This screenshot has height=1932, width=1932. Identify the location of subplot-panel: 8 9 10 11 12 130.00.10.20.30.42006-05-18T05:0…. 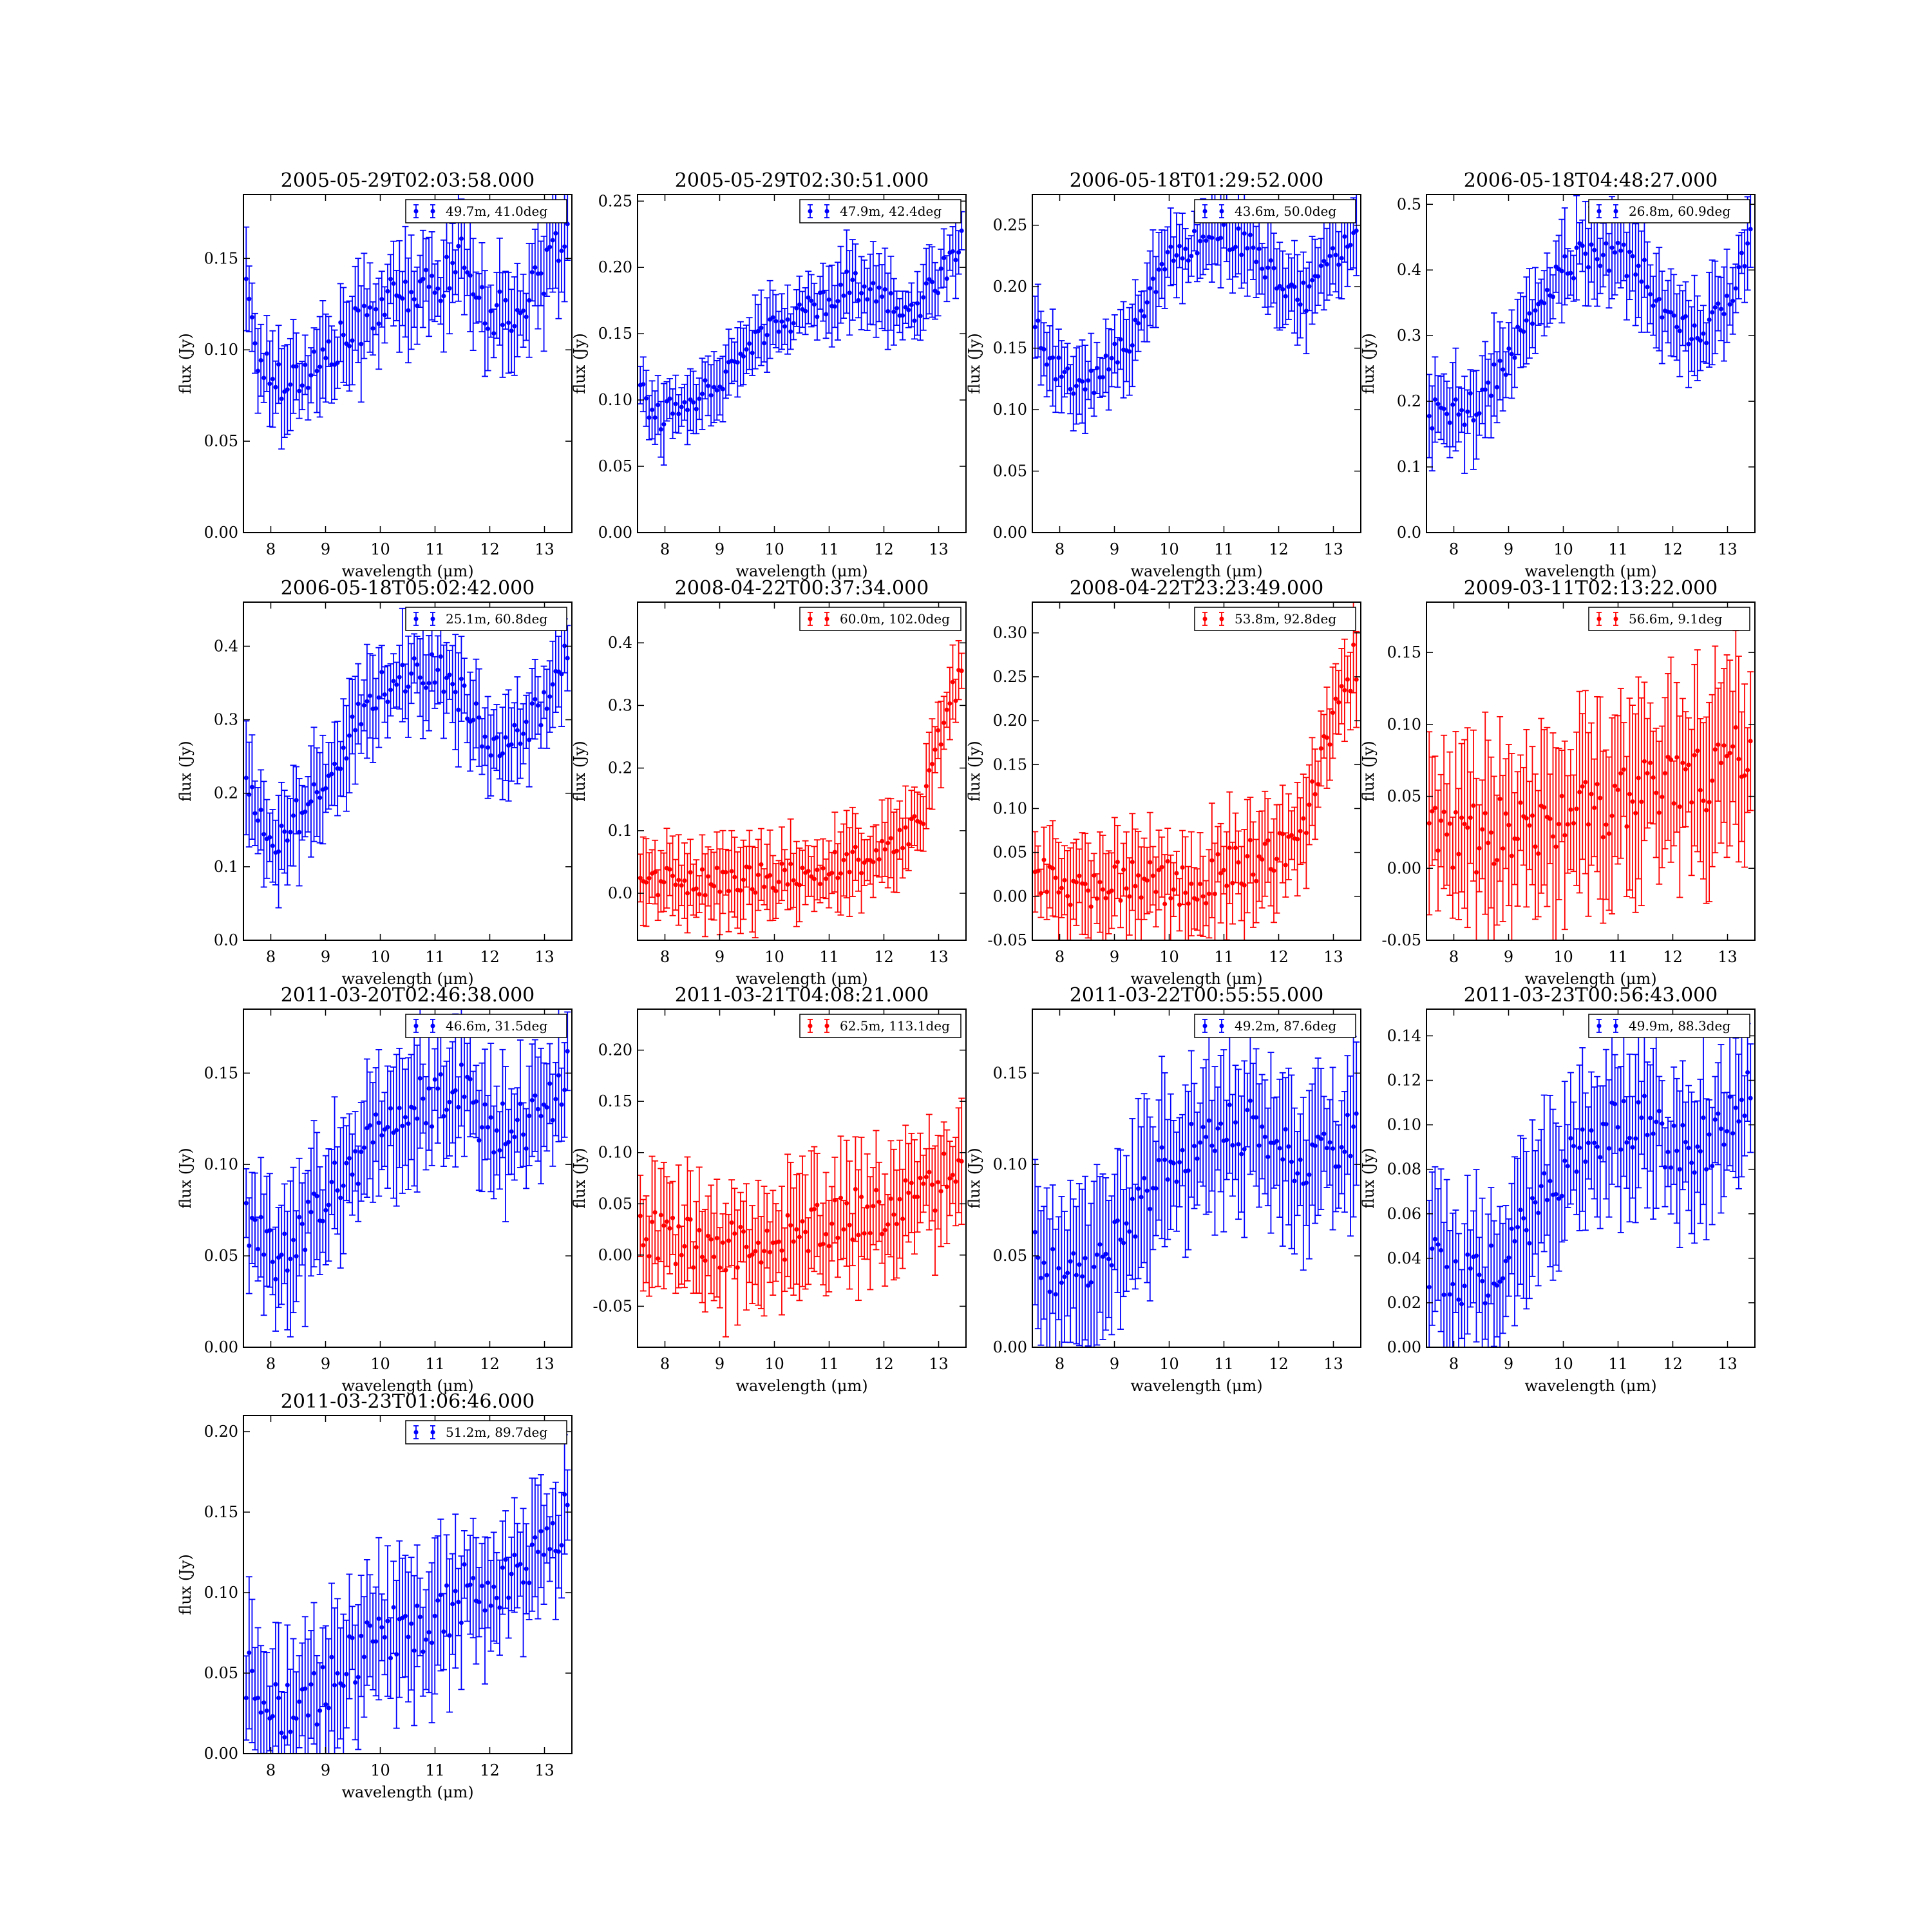
(374, 782).